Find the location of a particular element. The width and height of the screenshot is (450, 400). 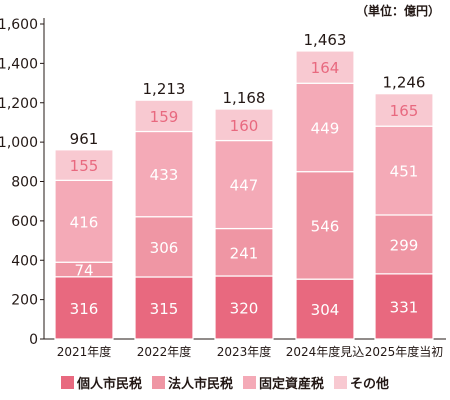

bar-value-label: 164 is located at coordinates (325, 68).